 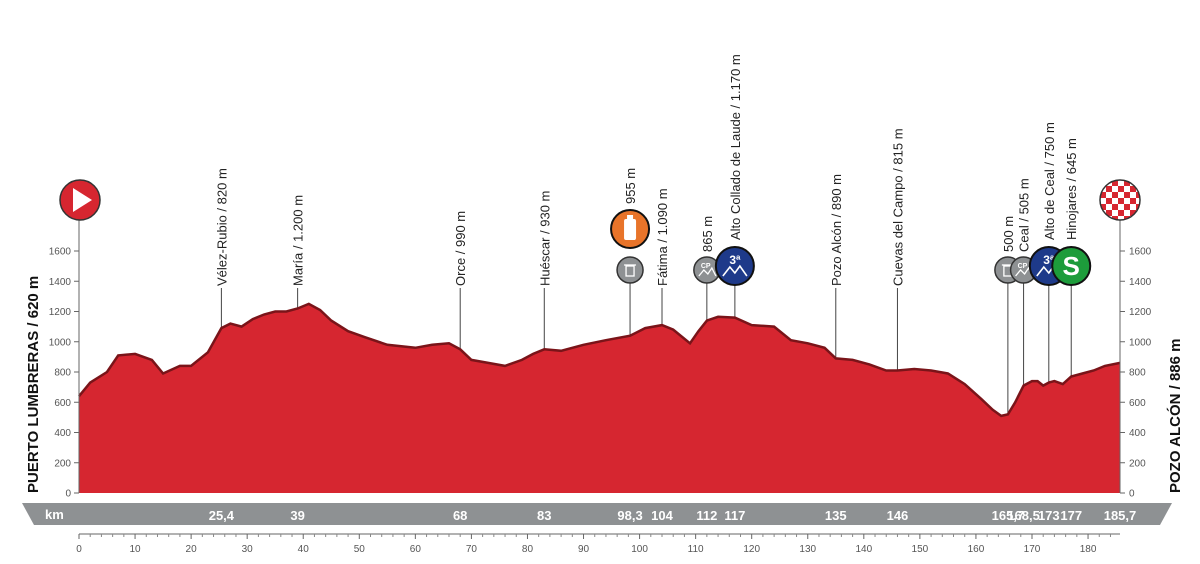 What do you see at coordinates (1175, 416) in the screenshot?
I see `finish-location-label: POZO ALCÓN / 886 m` at bounding box center [1175, 416].